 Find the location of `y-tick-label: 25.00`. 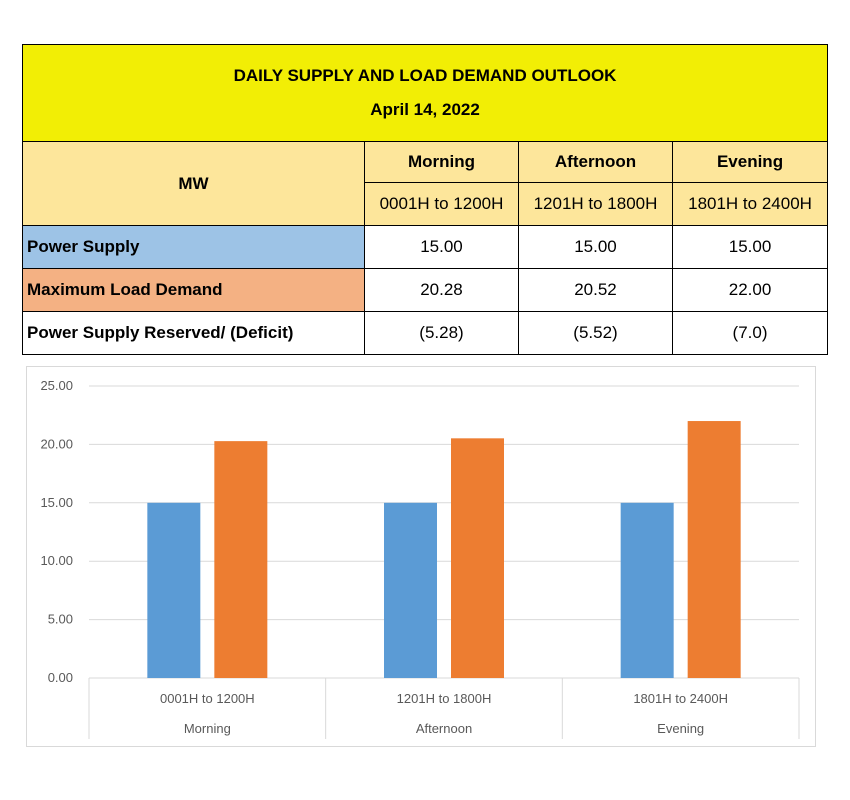

y-tick-label: 25.00 is located at coordinates (56, 385).